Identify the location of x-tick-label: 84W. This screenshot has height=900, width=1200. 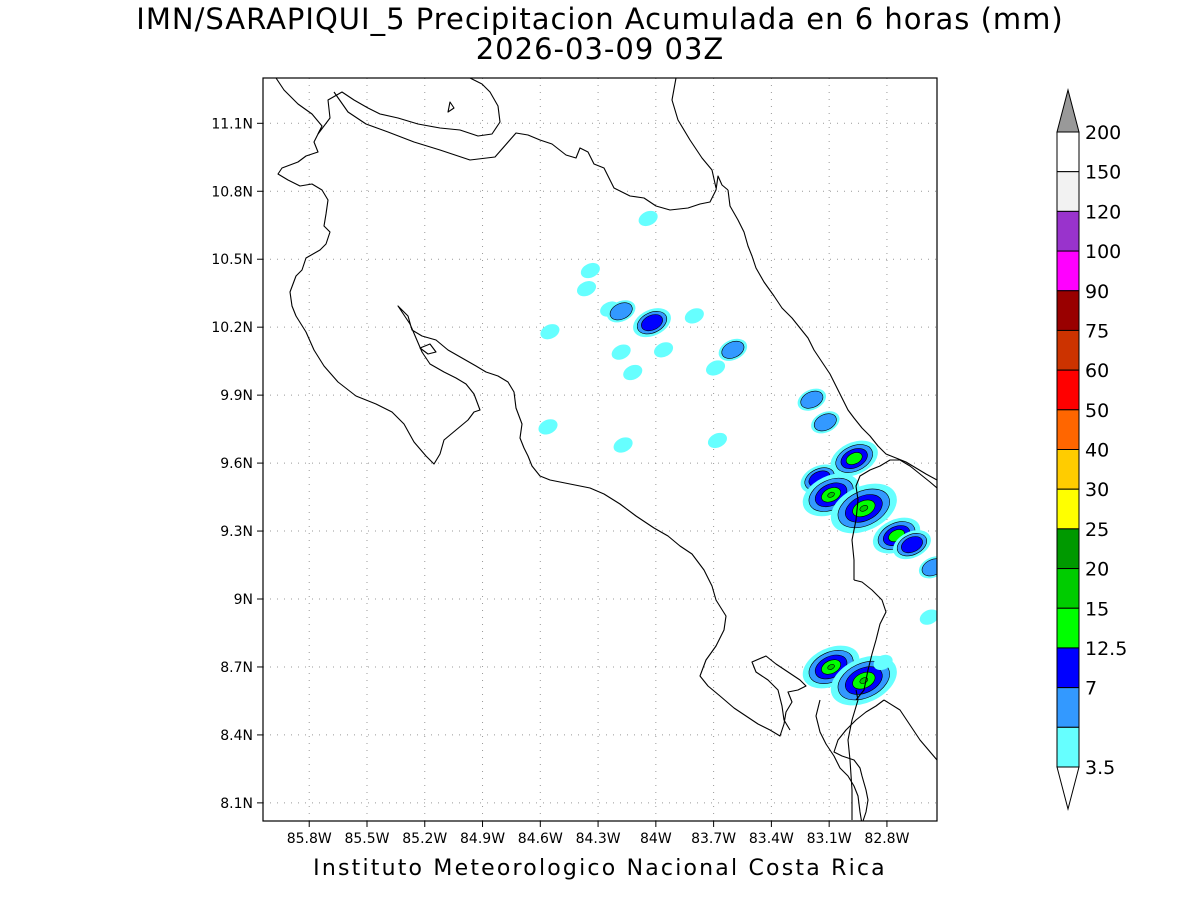
(656, 839).